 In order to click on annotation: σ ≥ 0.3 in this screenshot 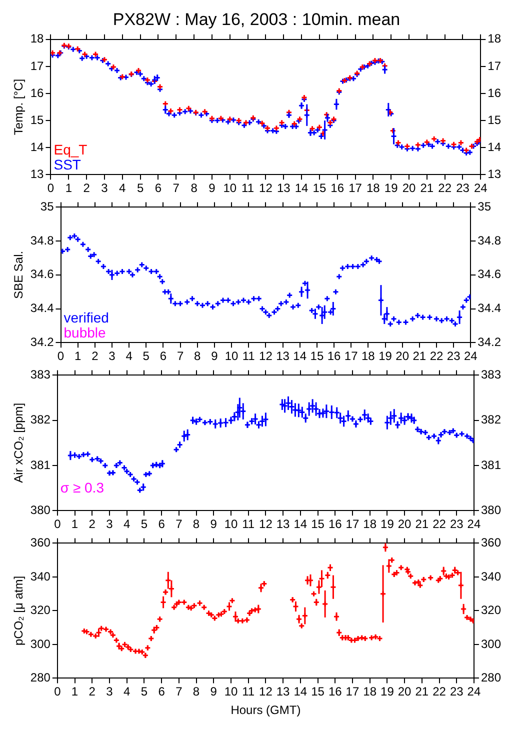, I will do `click(82, 488)`.